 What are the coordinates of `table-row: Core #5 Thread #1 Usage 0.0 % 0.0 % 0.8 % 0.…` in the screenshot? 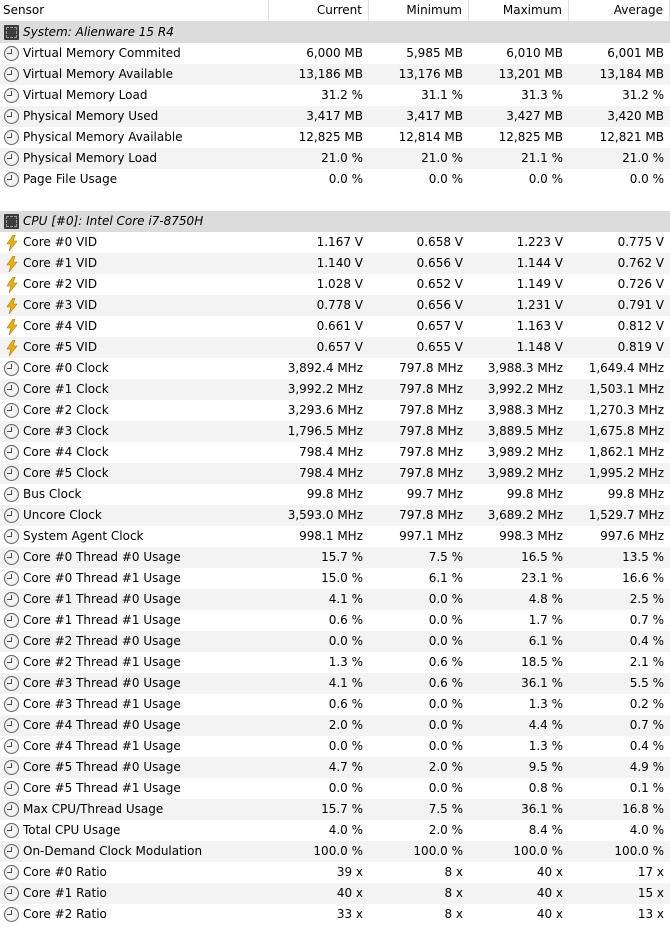 It's located at (335, 788).